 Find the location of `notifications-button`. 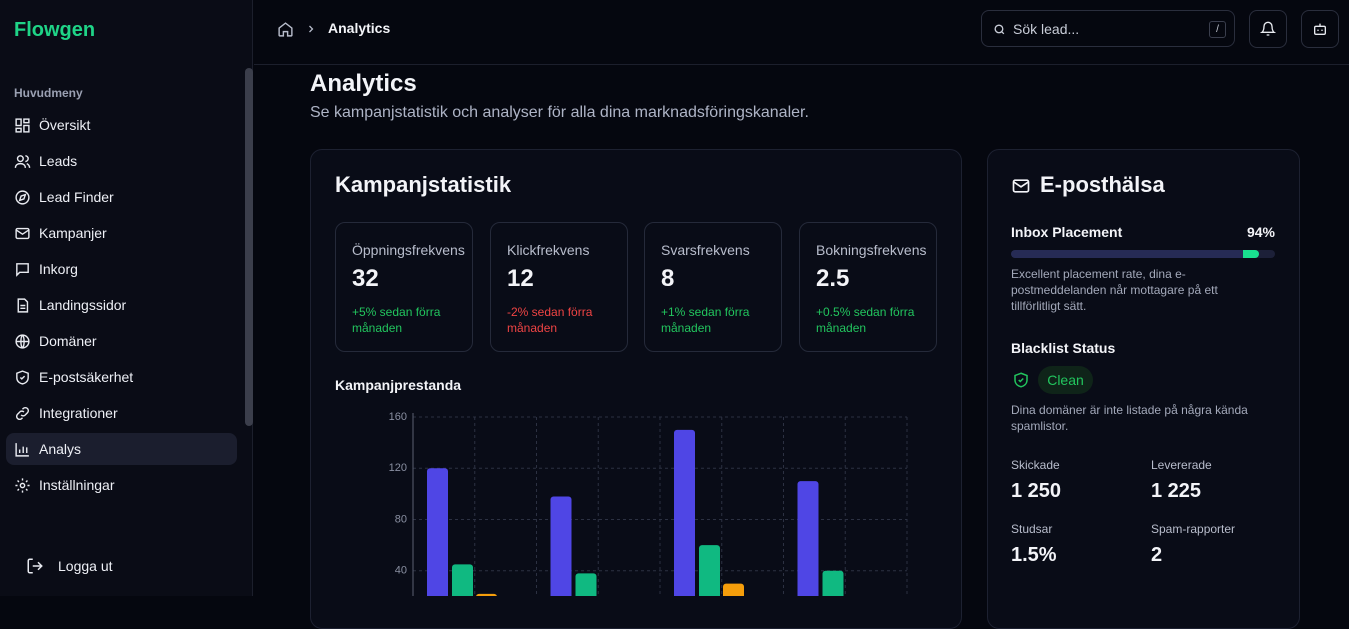

notifications-button is located at coordinates (1268, 29).